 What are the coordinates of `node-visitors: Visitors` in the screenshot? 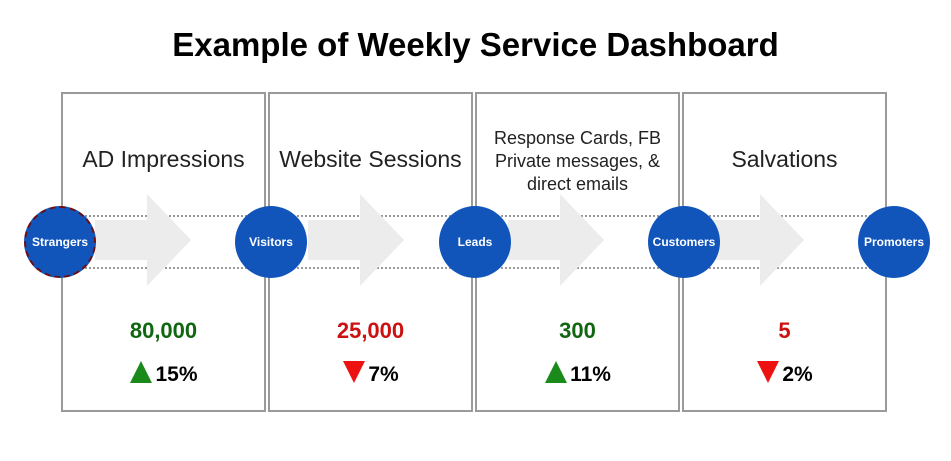 It's located at (271, 242).